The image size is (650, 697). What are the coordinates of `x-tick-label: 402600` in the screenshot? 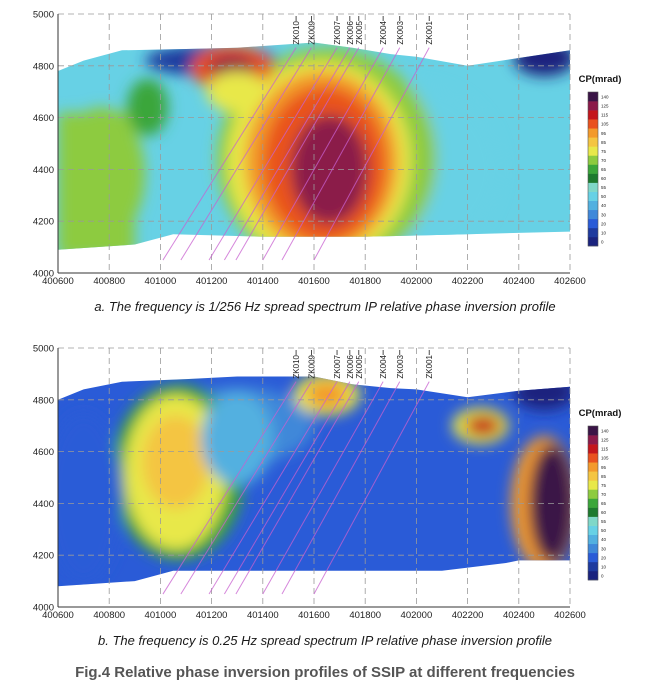 It's located at (570, 615).